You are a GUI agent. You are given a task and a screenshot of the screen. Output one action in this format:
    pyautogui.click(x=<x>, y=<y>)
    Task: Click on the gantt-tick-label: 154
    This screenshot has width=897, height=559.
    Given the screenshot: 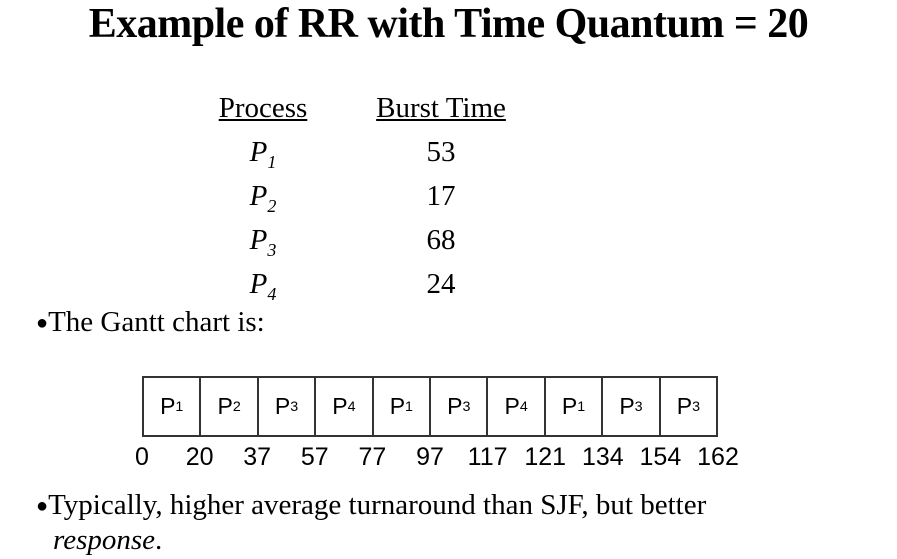 What is the action you would take?
    pyautogui.click(x=660, y=457)
    